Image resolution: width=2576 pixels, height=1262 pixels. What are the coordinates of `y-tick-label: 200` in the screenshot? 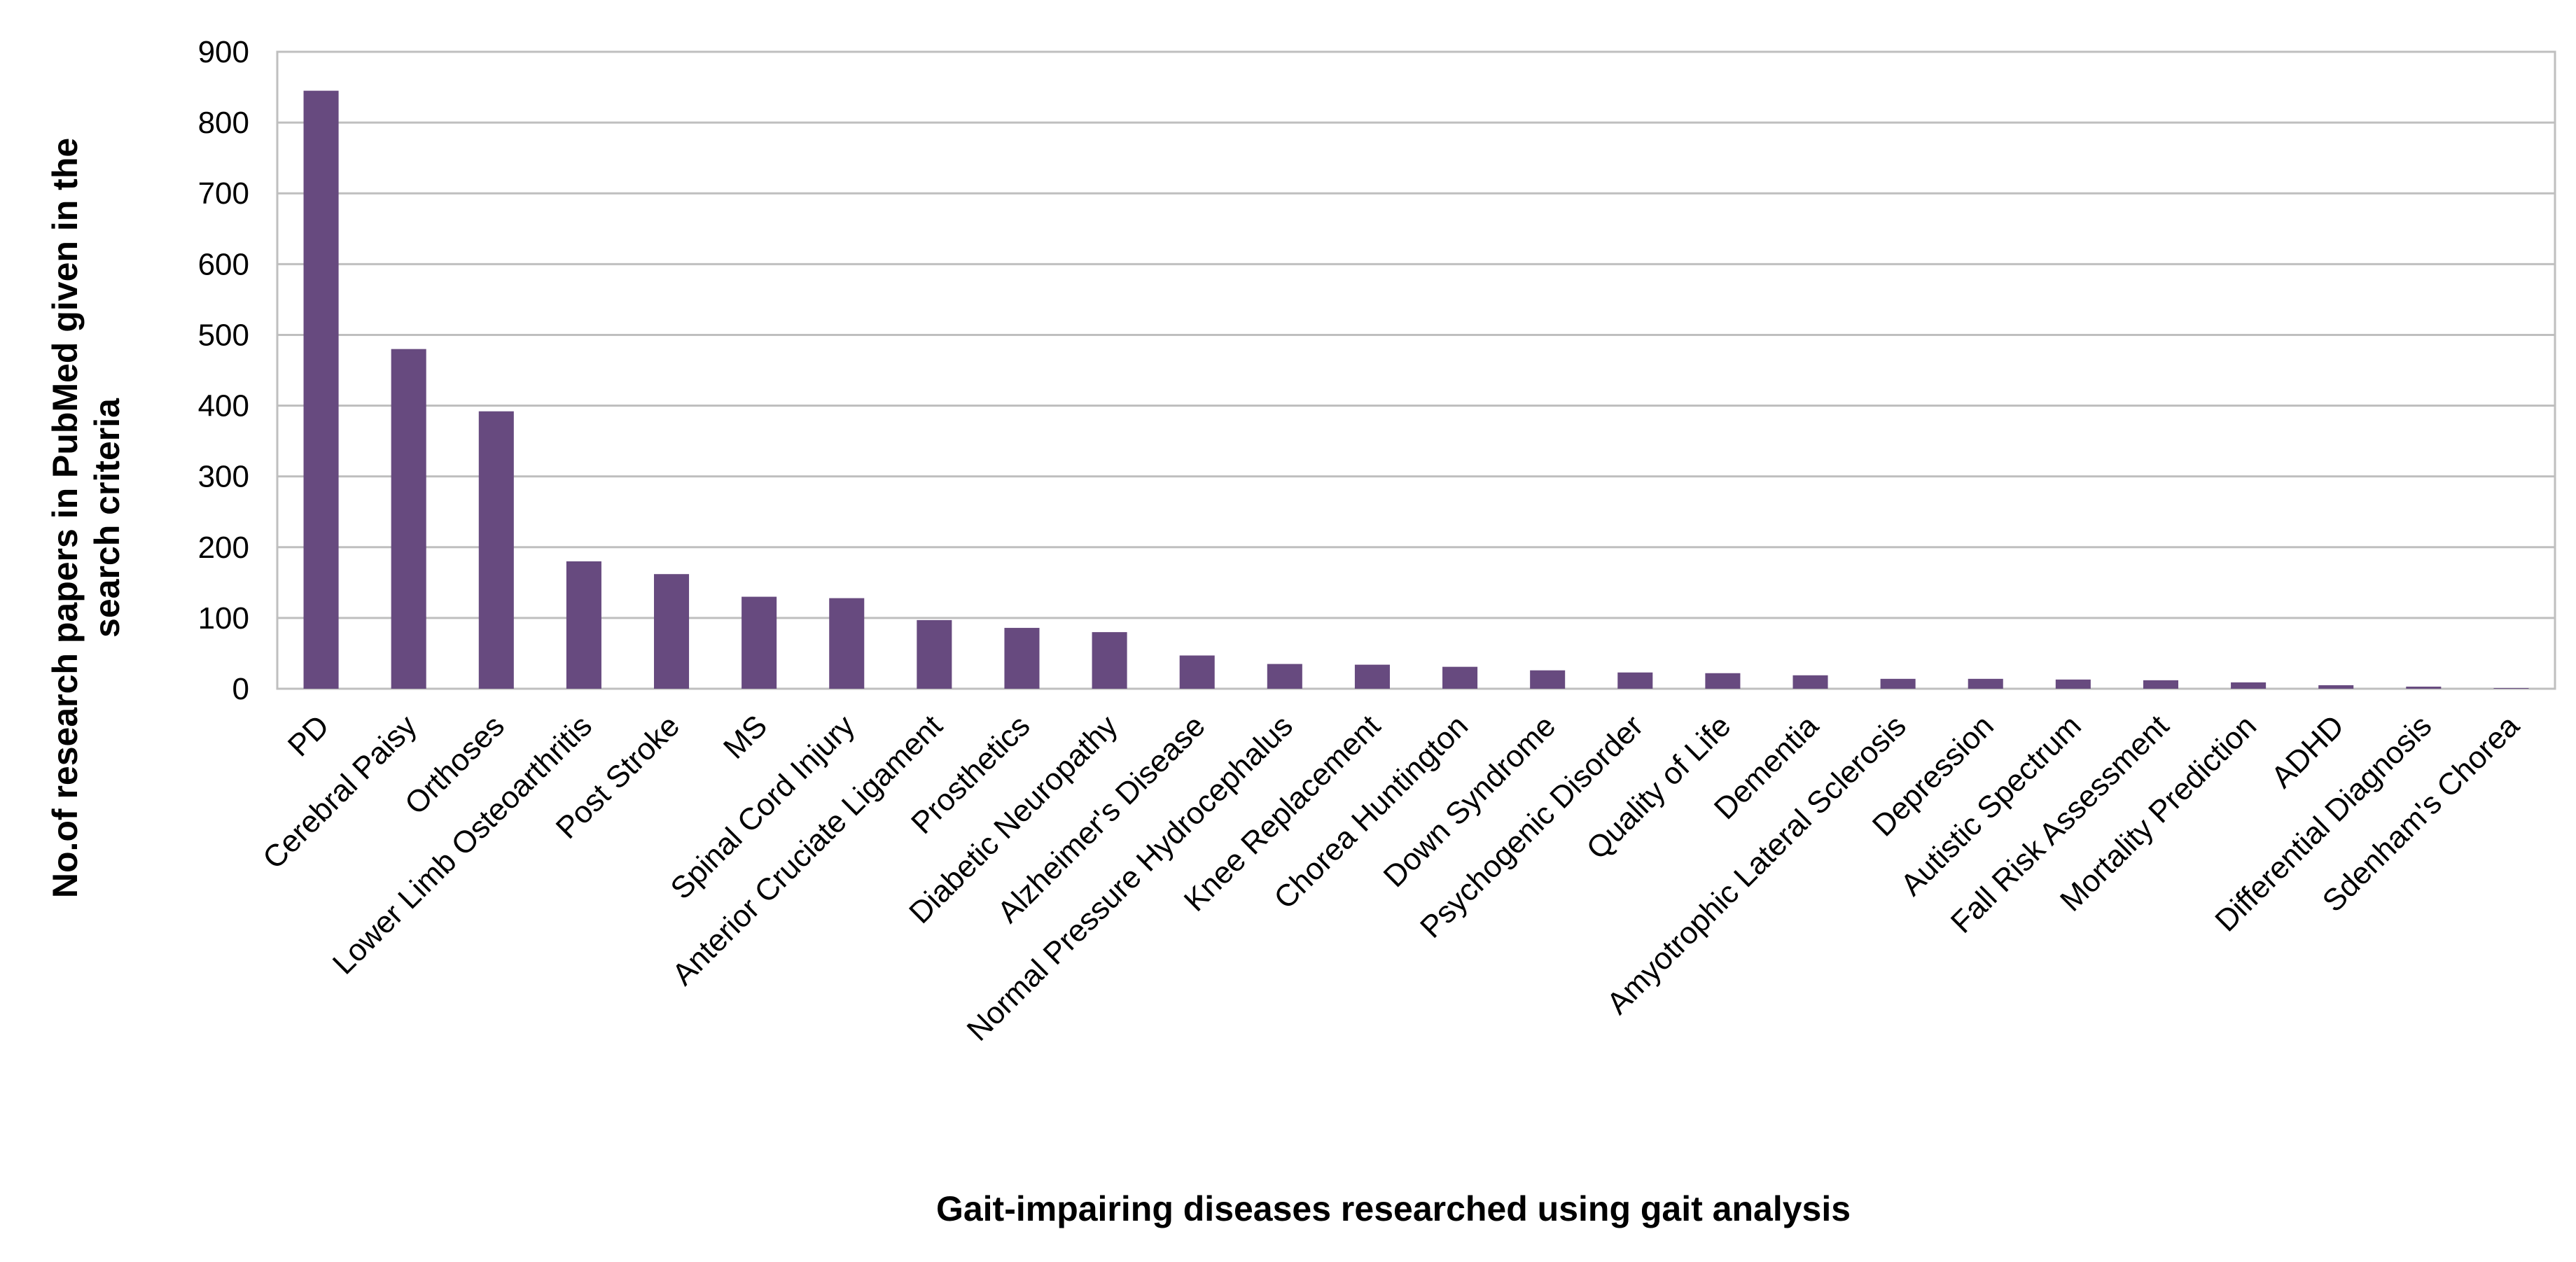 It's located at (223, 548).